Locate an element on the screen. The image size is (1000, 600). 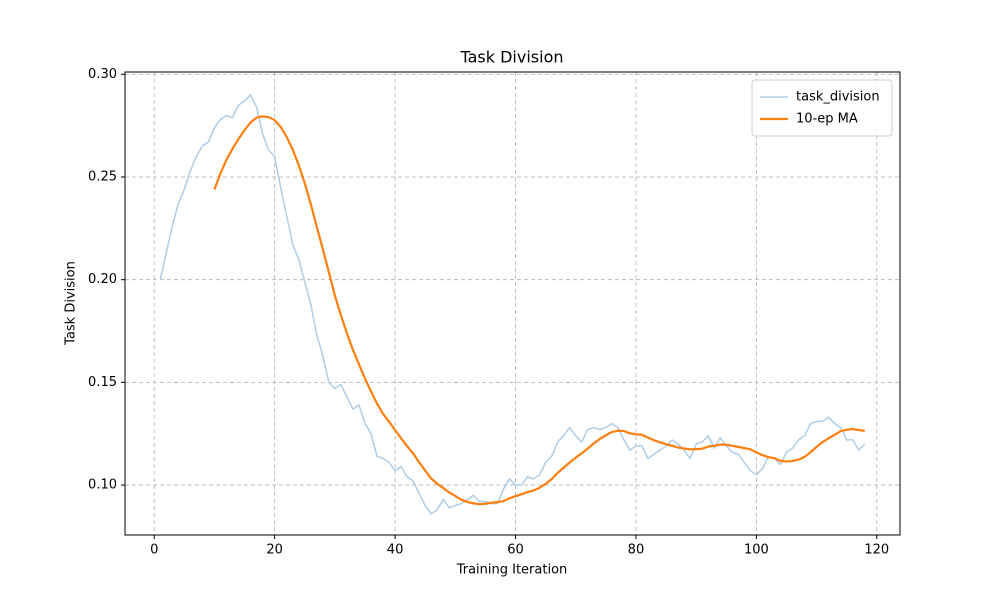
x-tick-label: 20 is located at coordinates (274, 550).